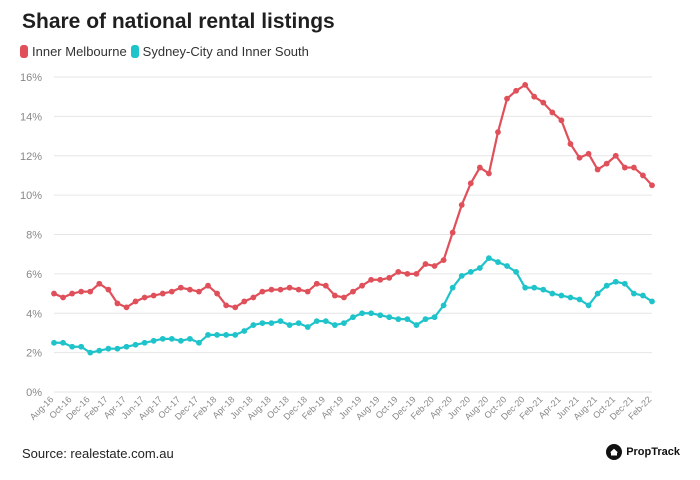 This screenshot has width=700, height=480. I want to click on brand-name: PropTrack, so click(653, 452).